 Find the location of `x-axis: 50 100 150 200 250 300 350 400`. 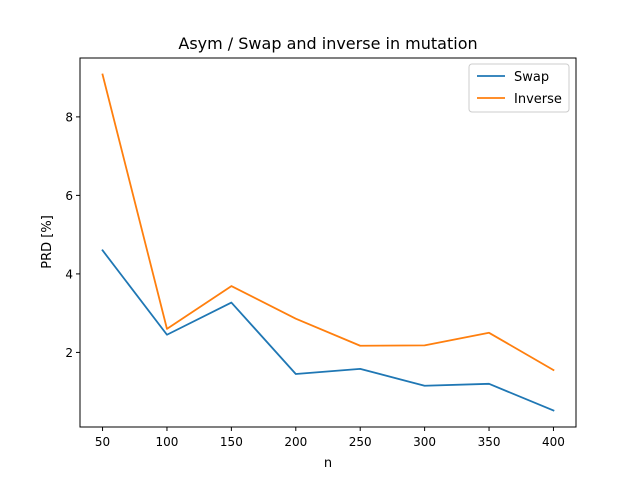

x-axis: 50 100 150 200 250 300 350 400 is located at coordinates (330, 438).